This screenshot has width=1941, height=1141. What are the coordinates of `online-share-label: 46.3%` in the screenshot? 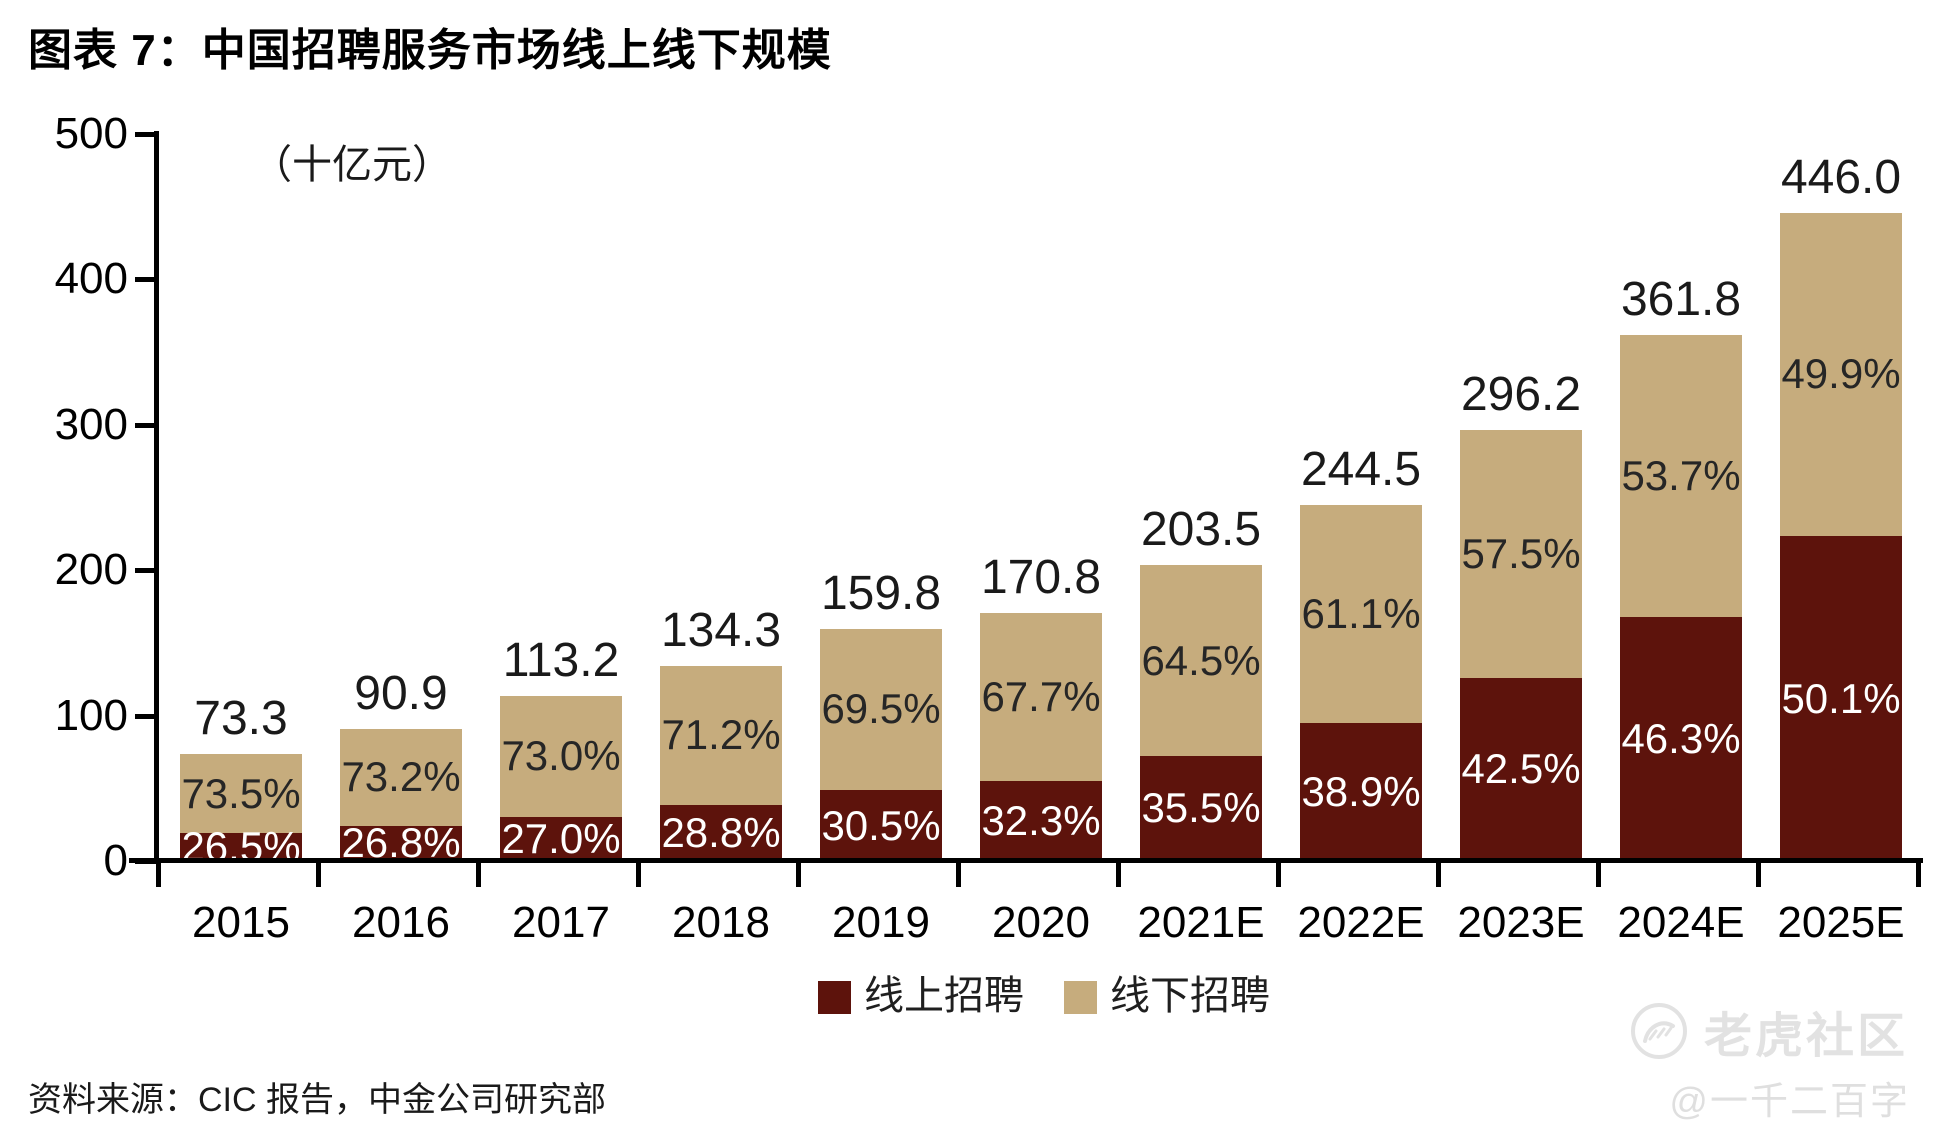 It's located at (1681, 739).